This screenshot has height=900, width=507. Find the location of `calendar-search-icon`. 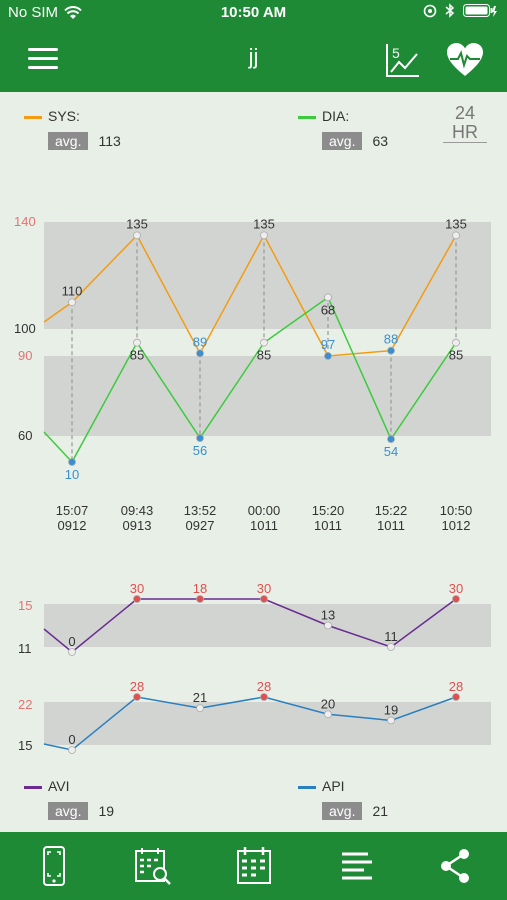

calendar-search-icon is located at coordinates (152, 866).